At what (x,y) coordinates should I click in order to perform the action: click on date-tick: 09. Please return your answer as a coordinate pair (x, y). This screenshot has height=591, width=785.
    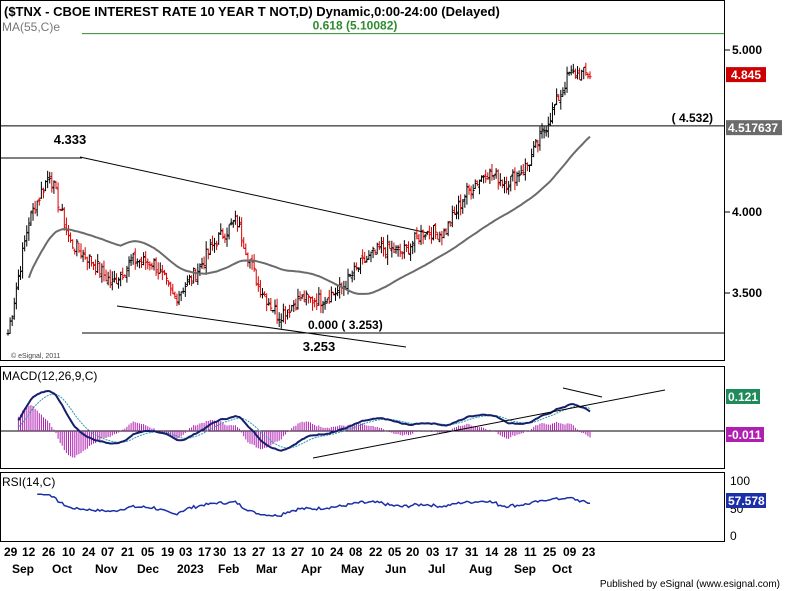
    Looking at the image, I should click on (570, 552).